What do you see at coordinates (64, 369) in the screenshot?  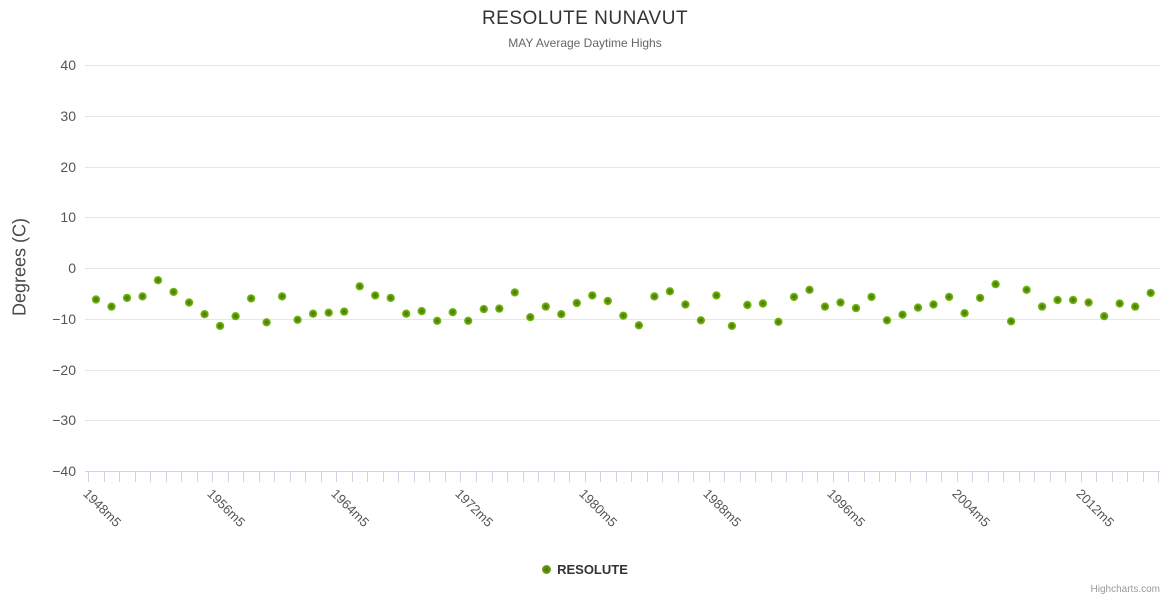 I see `y-axis-label: −20` at bounding box center [64, 369].